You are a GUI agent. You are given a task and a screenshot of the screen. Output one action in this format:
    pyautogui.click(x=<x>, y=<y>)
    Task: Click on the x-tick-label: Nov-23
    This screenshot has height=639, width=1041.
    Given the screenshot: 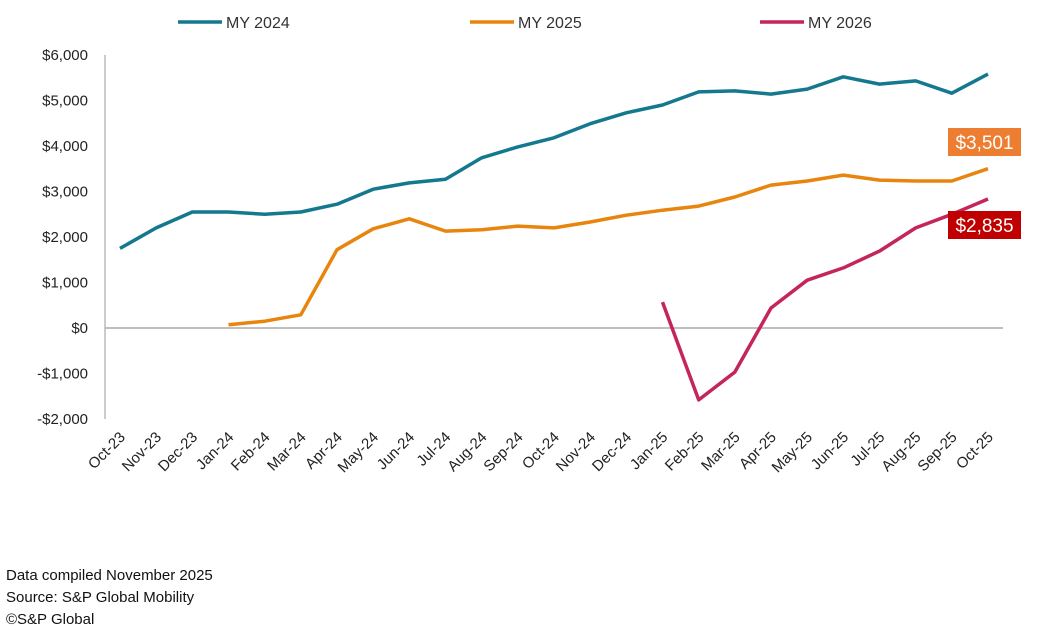 What is the action you would take?
    pyautogui.click(x=142, y=452)
    